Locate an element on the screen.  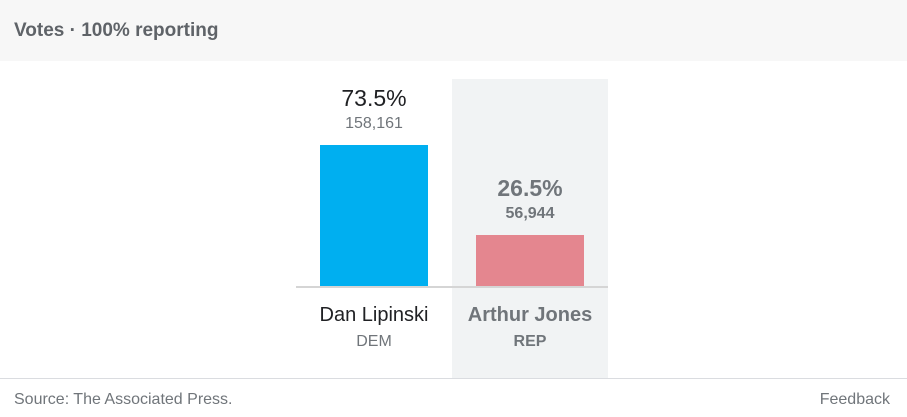
highlighted-candidate-column is located at coordinates (530, 228).